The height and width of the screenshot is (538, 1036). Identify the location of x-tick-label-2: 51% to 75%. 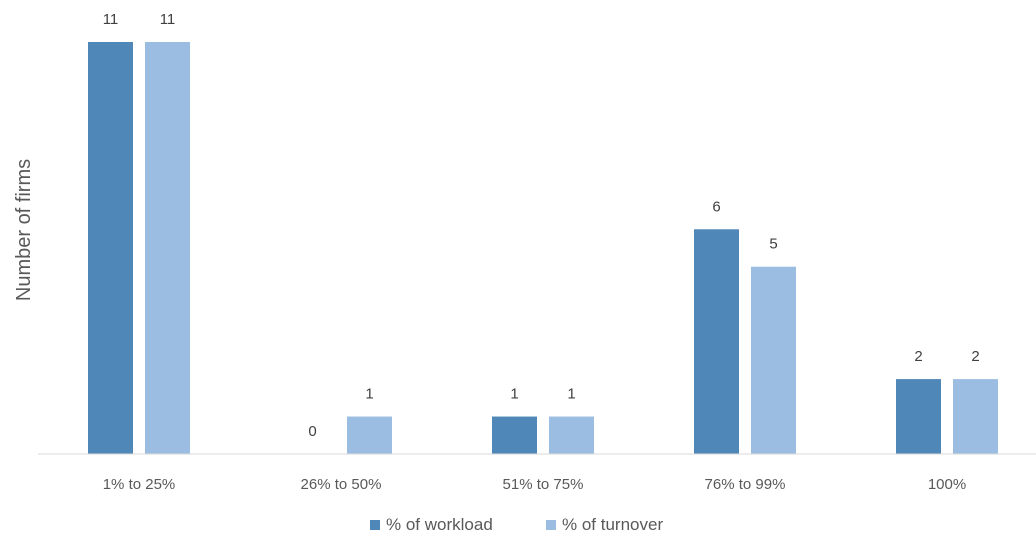
(543, 484).